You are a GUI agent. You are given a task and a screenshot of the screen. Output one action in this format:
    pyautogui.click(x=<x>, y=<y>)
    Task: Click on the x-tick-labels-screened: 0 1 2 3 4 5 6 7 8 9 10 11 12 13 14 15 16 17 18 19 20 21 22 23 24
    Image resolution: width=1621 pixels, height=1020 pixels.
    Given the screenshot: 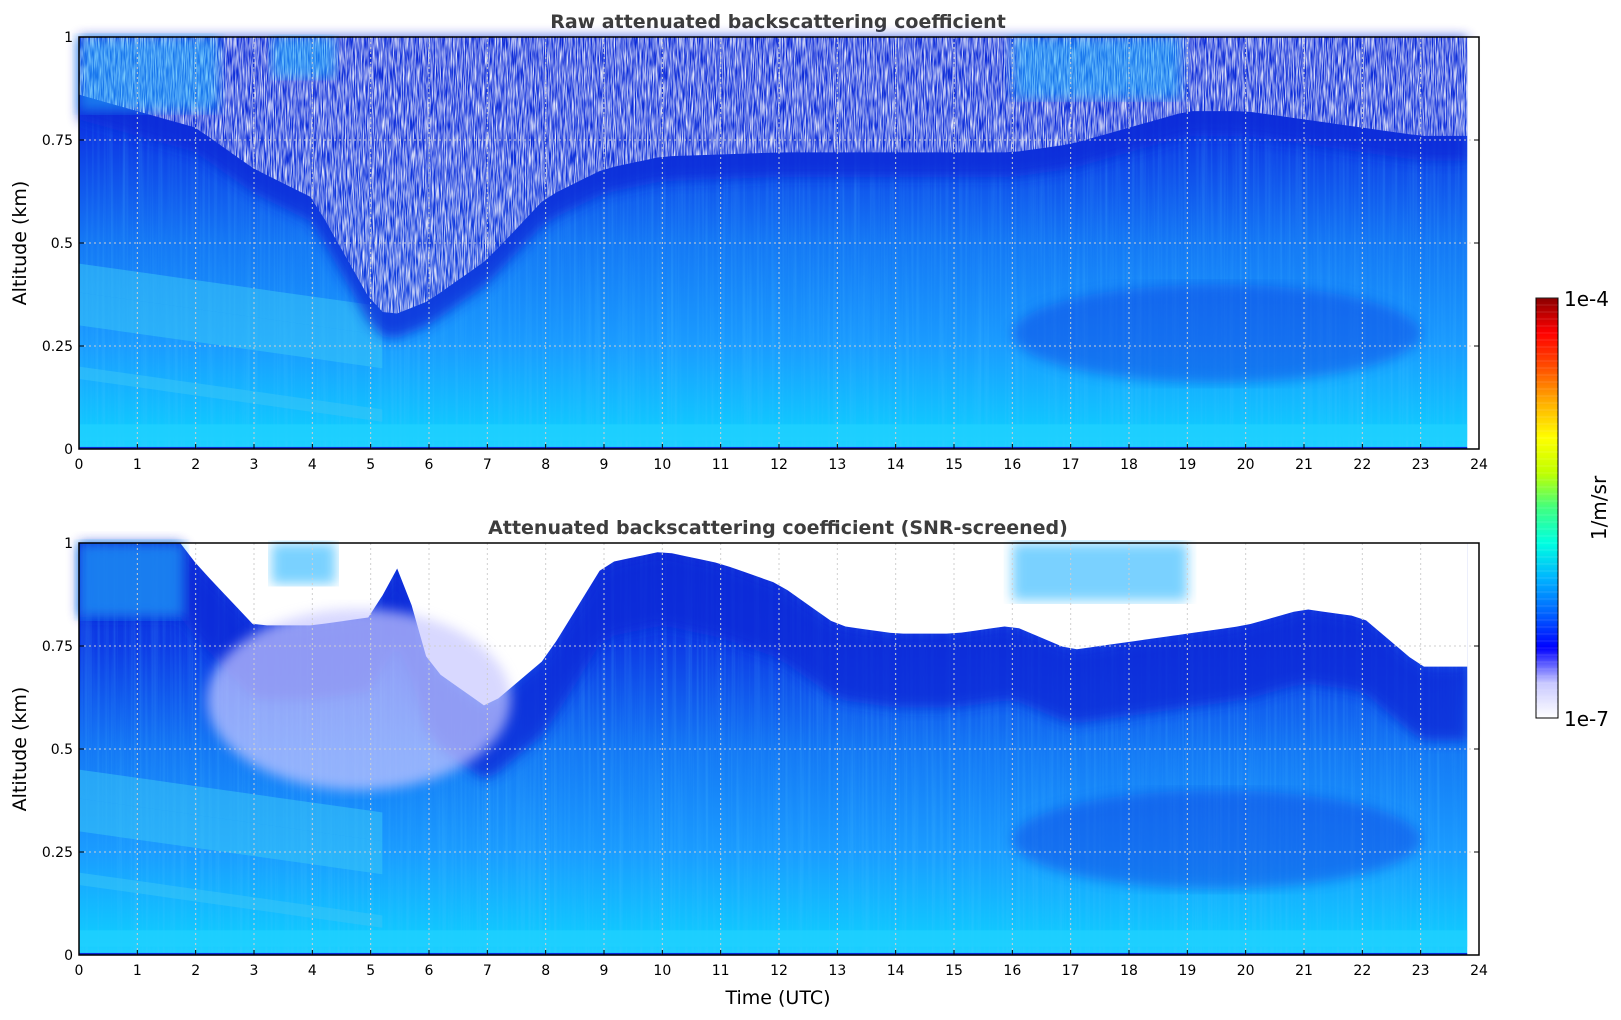 What is the action you would take?
    pyautogui.click(x=781, y=971)
    